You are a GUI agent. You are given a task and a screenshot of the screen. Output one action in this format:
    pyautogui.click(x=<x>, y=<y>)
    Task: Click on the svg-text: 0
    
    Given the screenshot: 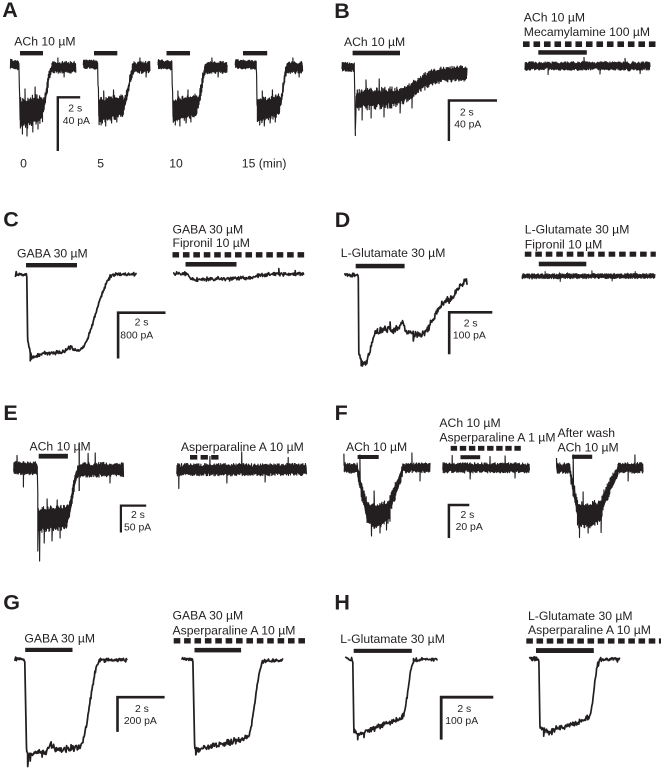 What is the action you would take?
    pyautogui.click(x=23, y=164)
    